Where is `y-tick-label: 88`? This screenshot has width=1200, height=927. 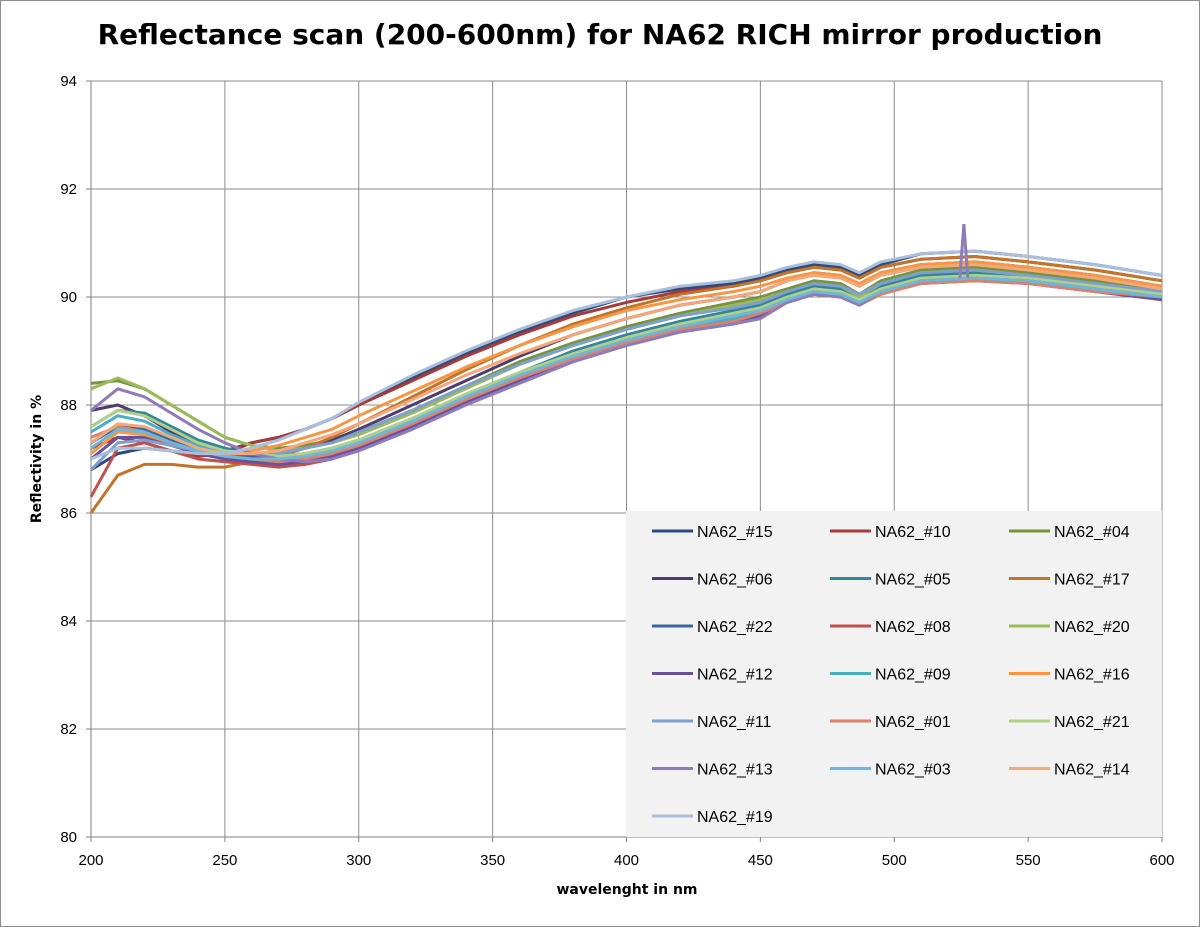 y-tick-label: 88 is located at coordinates (68, 405).